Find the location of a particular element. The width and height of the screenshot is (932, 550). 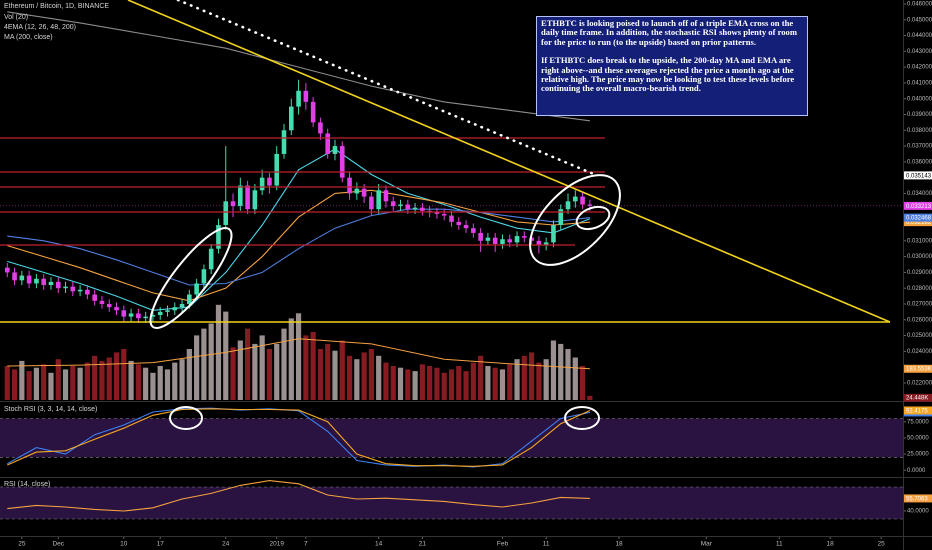

y-tick-label: 0.030000 is located at coordinates (919, 257).